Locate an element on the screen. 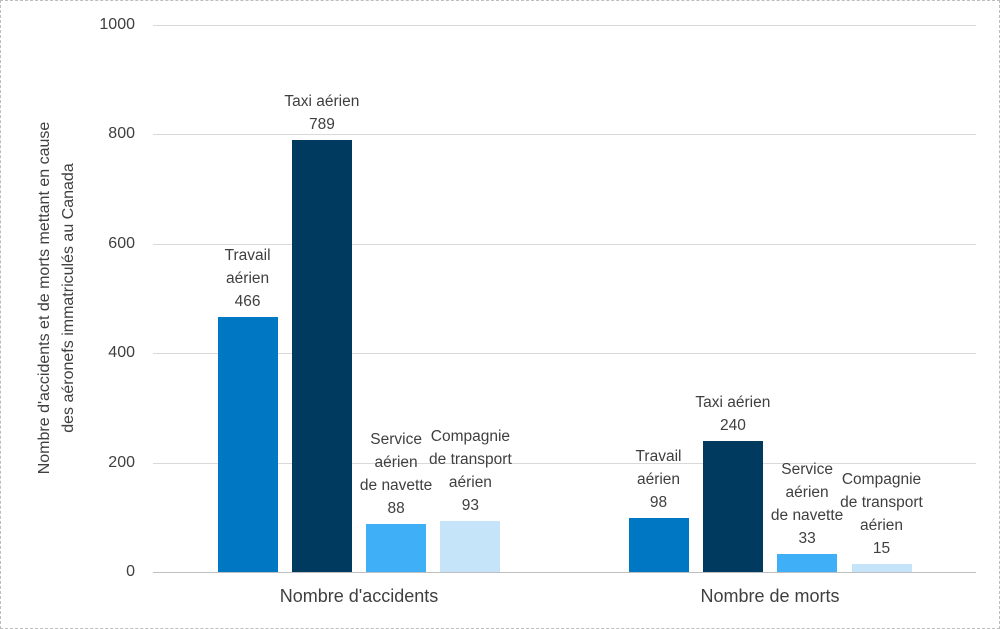  bar-compagnie-de-transport-aerien-nombre-d-accidents is located at coordinates (470, 546).